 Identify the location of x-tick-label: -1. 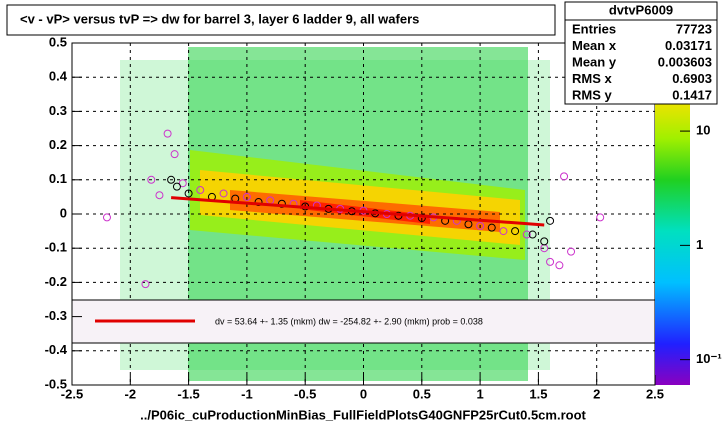
(247, 393).